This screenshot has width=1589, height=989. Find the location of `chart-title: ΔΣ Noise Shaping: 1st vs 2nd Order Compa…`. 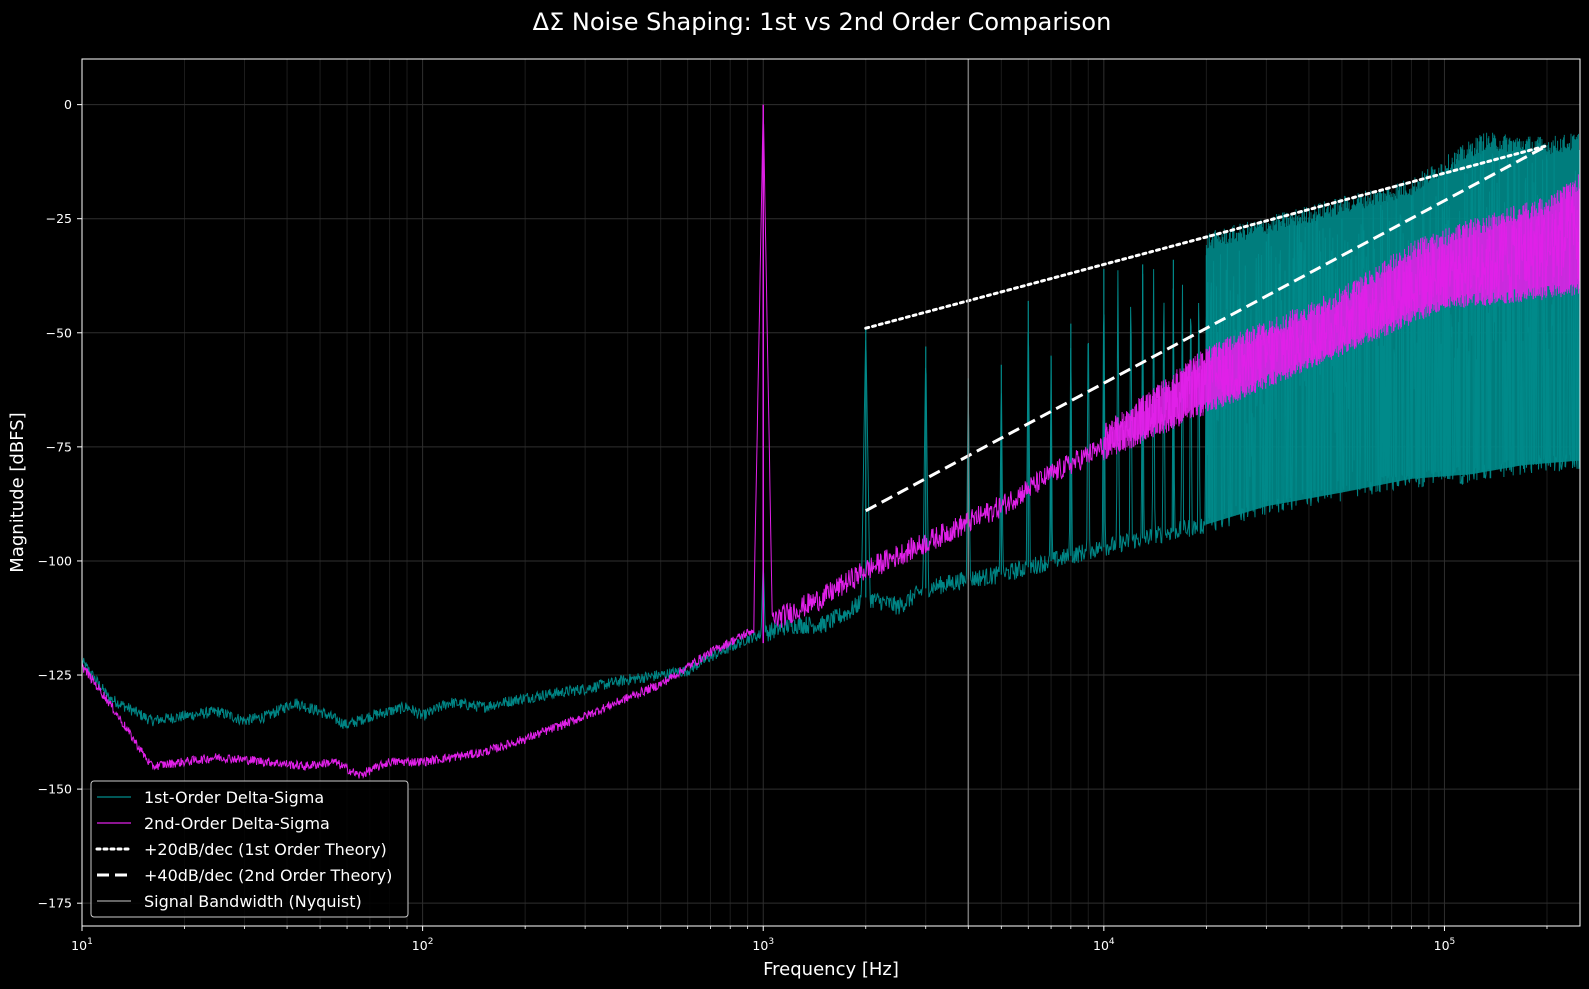

chart-title: ΔΣ Noise Shaping: 1st vs 2nd Order Compa… is located at coordinates (822, 22).